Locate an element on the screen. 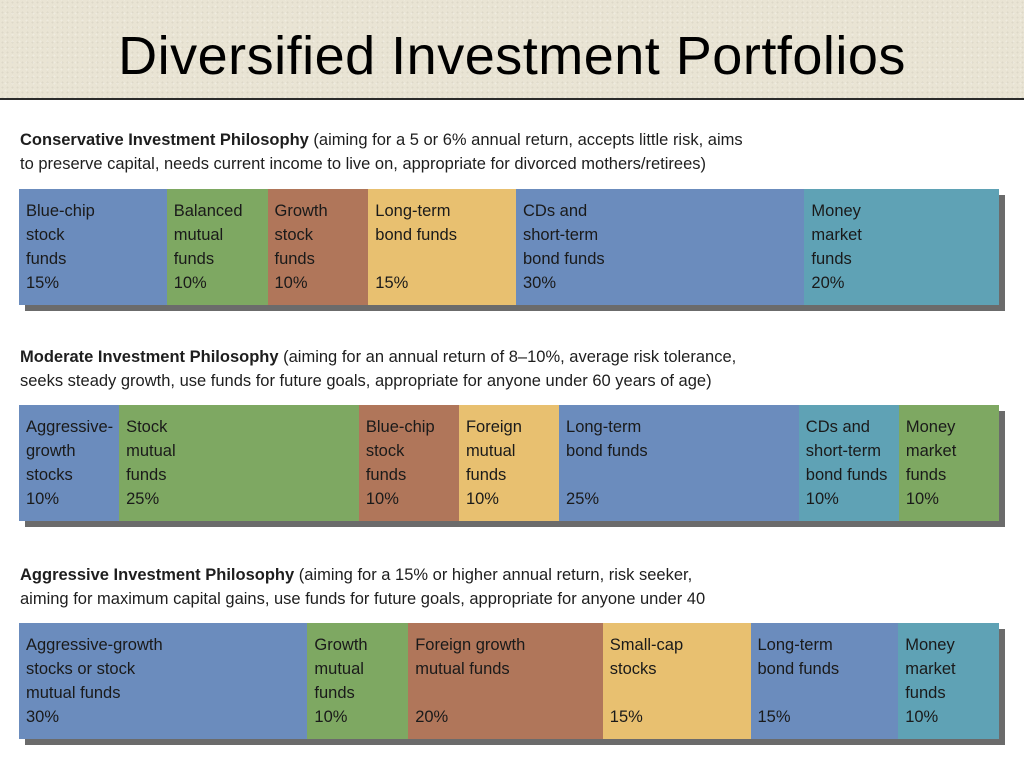 Image resolution: width=1024 pixels, height=768 pixels. section-heading-bold: Aggressive Investment Philosophy is located at coordinates (157, 575).